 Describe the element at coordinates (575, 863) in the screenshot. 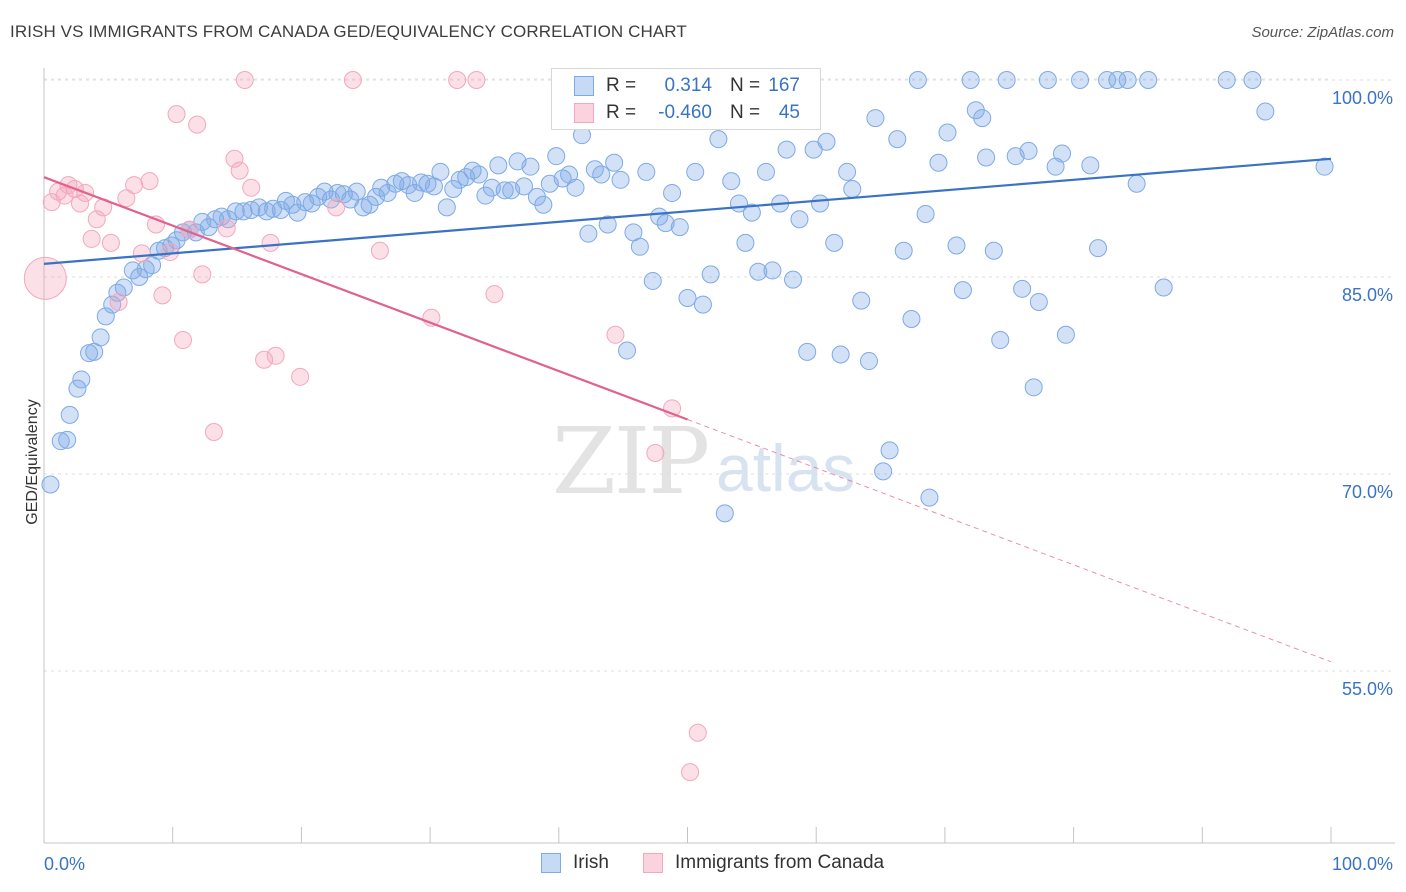

I see `series-legend-irish: Irish` at that location.